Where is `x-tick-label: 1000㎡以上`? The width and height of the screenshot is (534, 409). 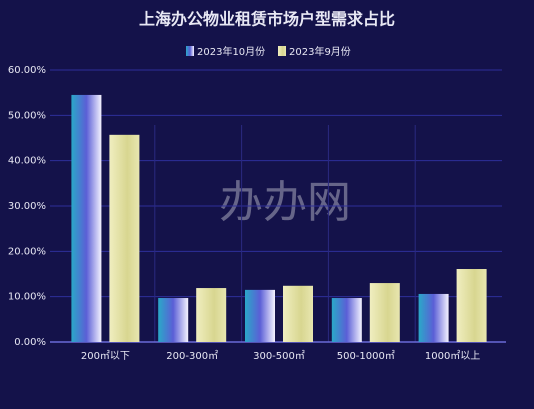 x-tick-label: 1000㎡以上 is located at coordinates (452, 356).